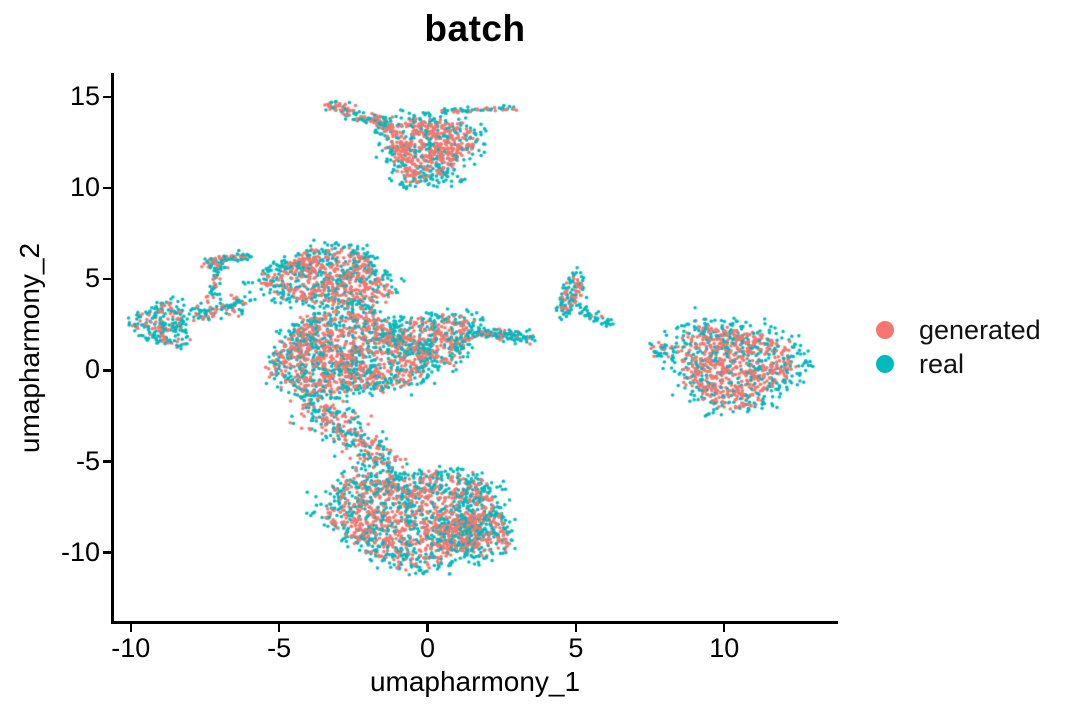  I want to click on legend: generated real, so click(958, 347).